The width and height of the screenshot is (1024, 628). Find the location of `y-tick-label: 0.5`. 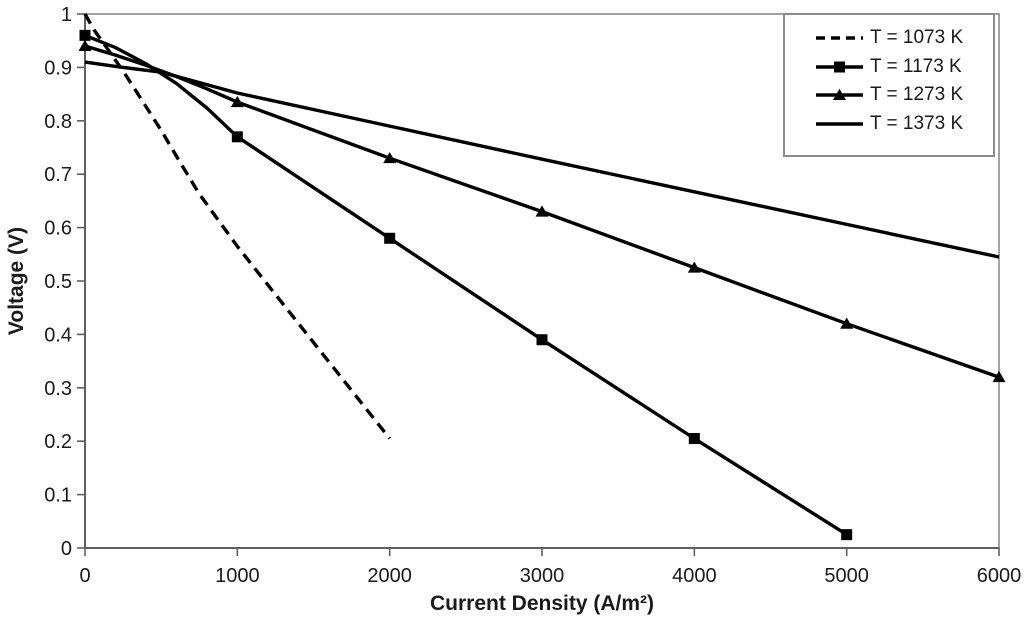

y-tick-label: 0.5 is located at coordinates (58, 282).